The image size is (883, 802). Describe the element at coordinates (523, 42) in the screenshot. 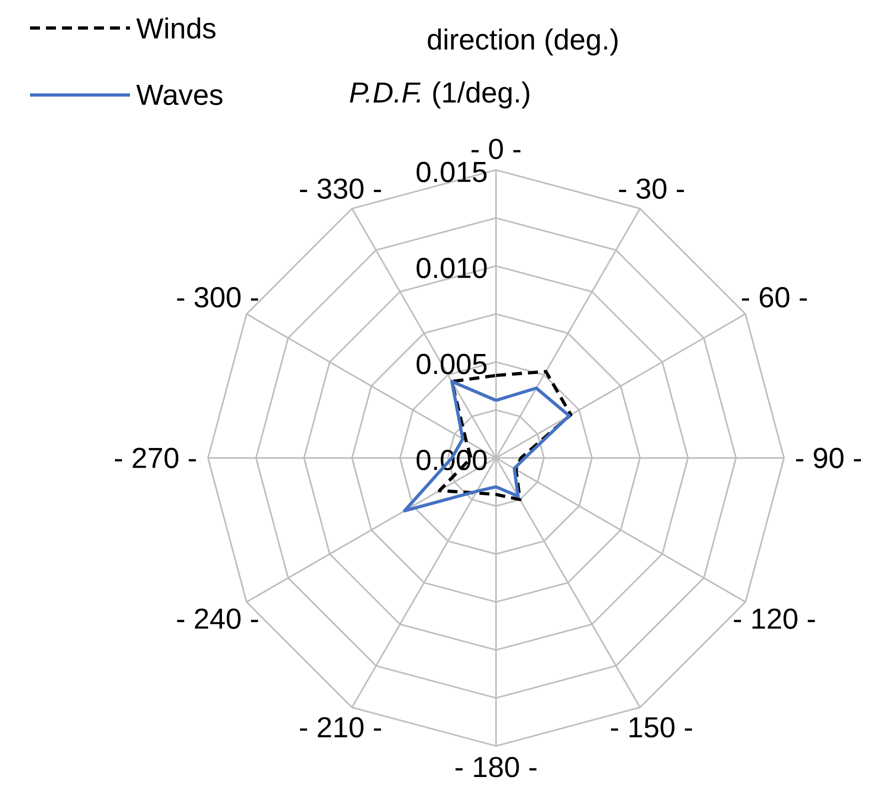

I see `text: direction (deg.)` at that location.